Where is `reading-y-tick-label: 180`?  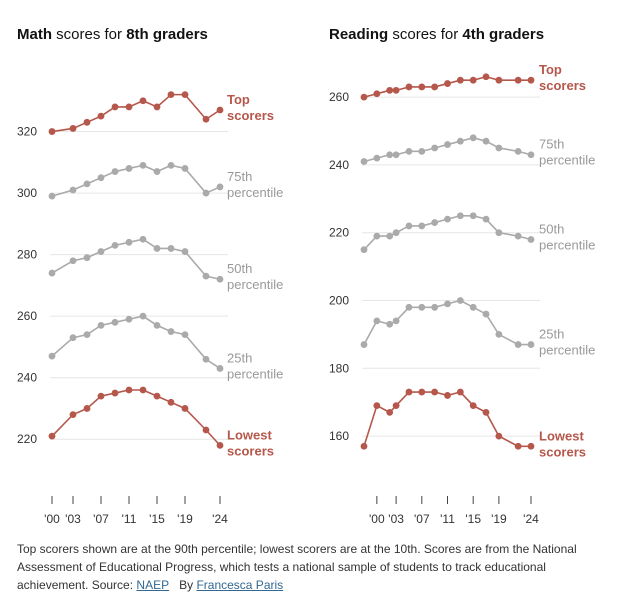 reading-y-tick-label: 180 is located at coordinates (339, 368).